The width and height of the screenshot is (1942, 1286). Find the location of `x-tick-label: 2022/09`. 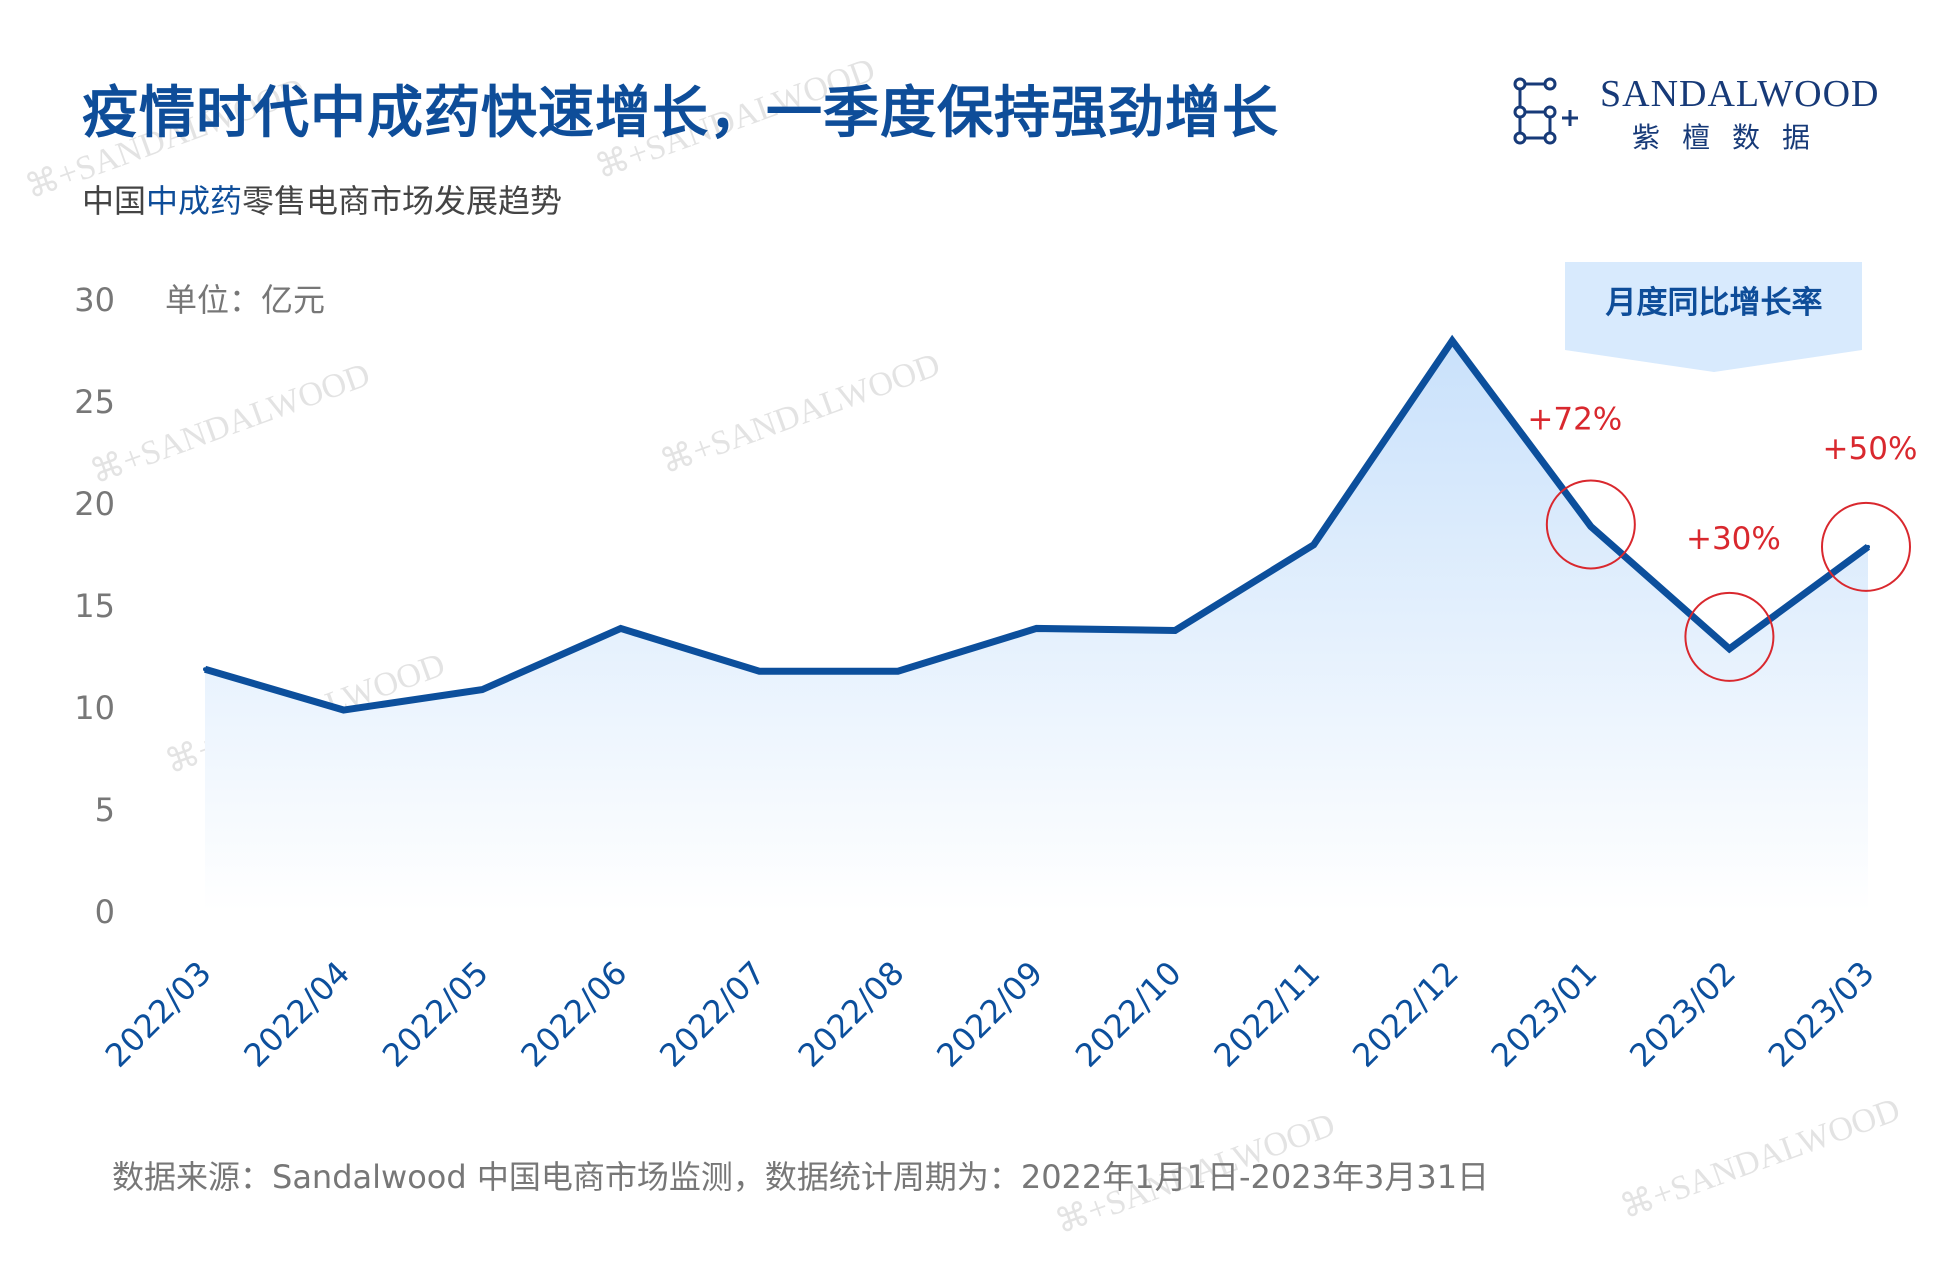

x-tick-label: 2022/09 is located at coordinates (989, 1014).